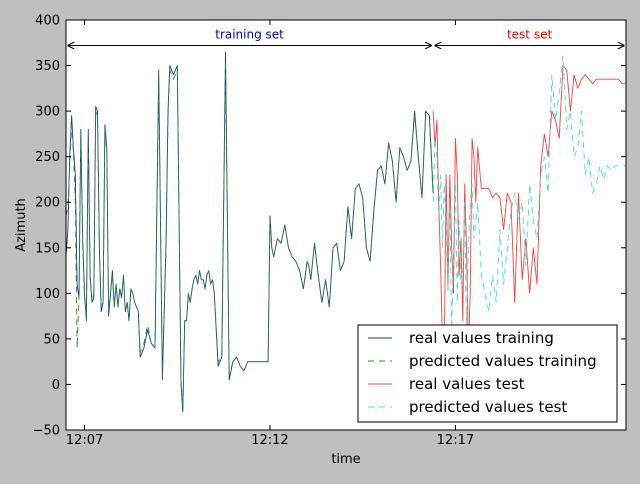  Describe the element at coordinates (21, 225) in the screenshot. I see `y-axis-label: Azimuth` at that location.